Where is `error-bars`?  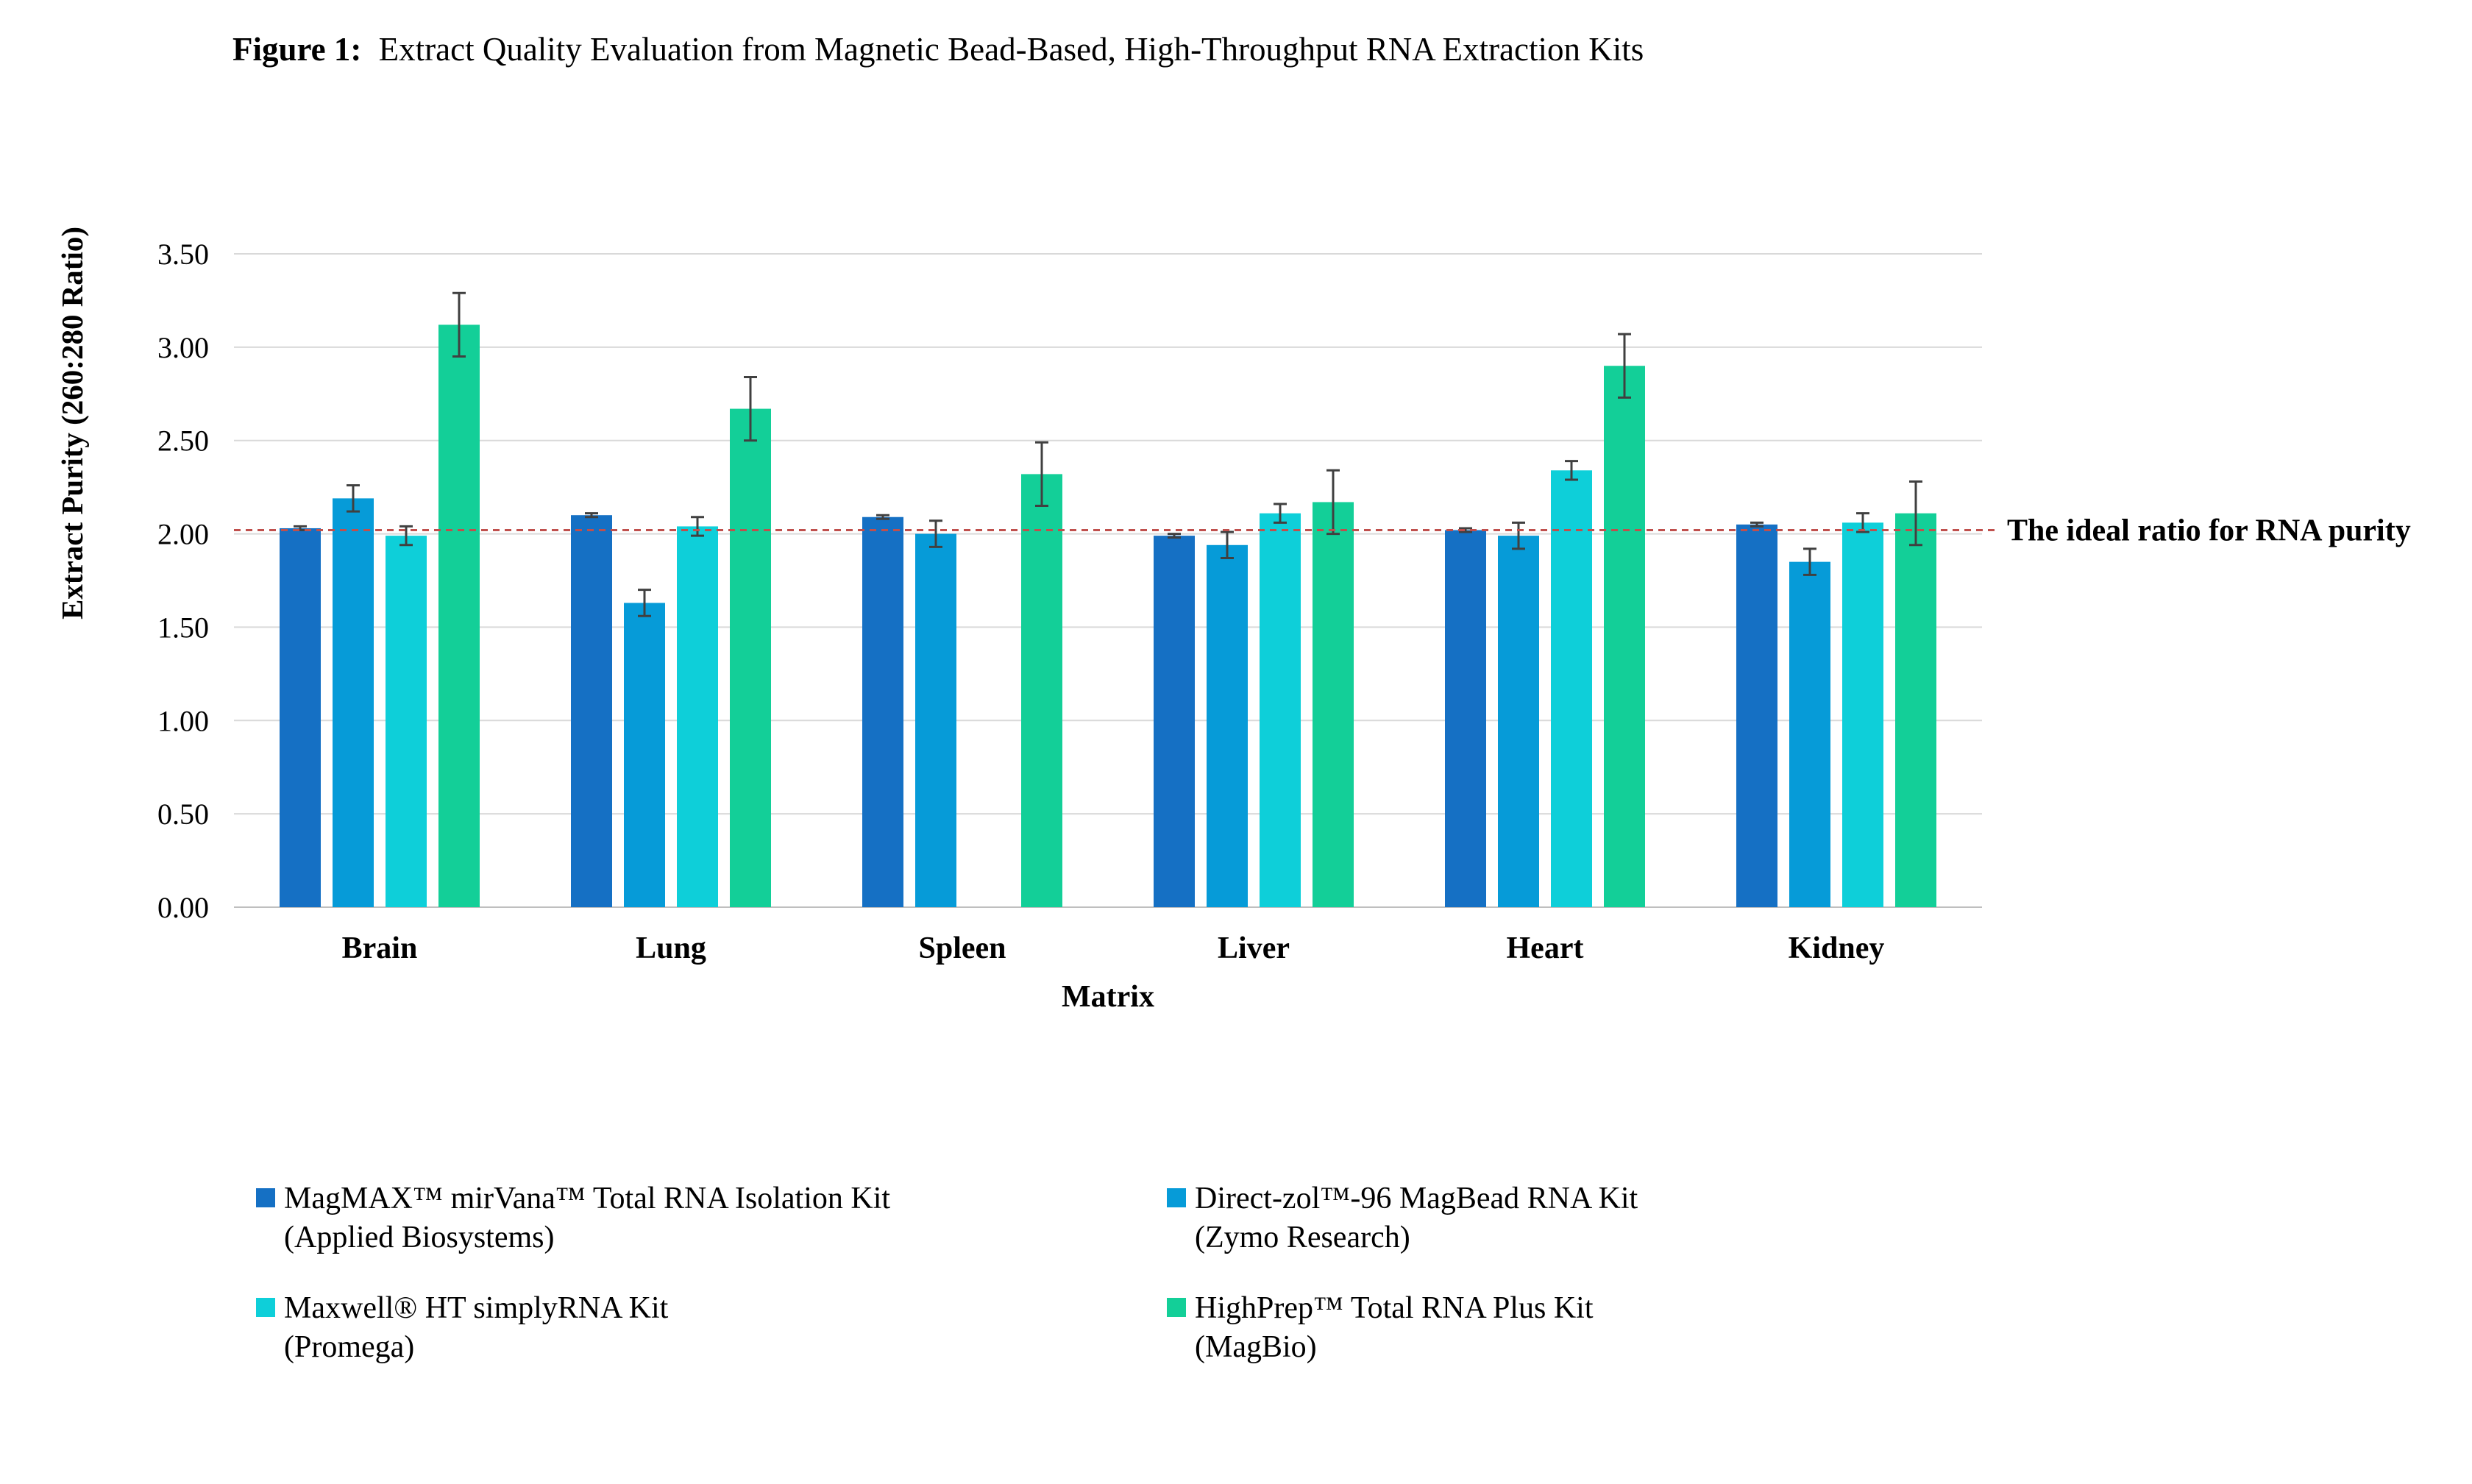 error-bars is located at coordinates (1108, 454).